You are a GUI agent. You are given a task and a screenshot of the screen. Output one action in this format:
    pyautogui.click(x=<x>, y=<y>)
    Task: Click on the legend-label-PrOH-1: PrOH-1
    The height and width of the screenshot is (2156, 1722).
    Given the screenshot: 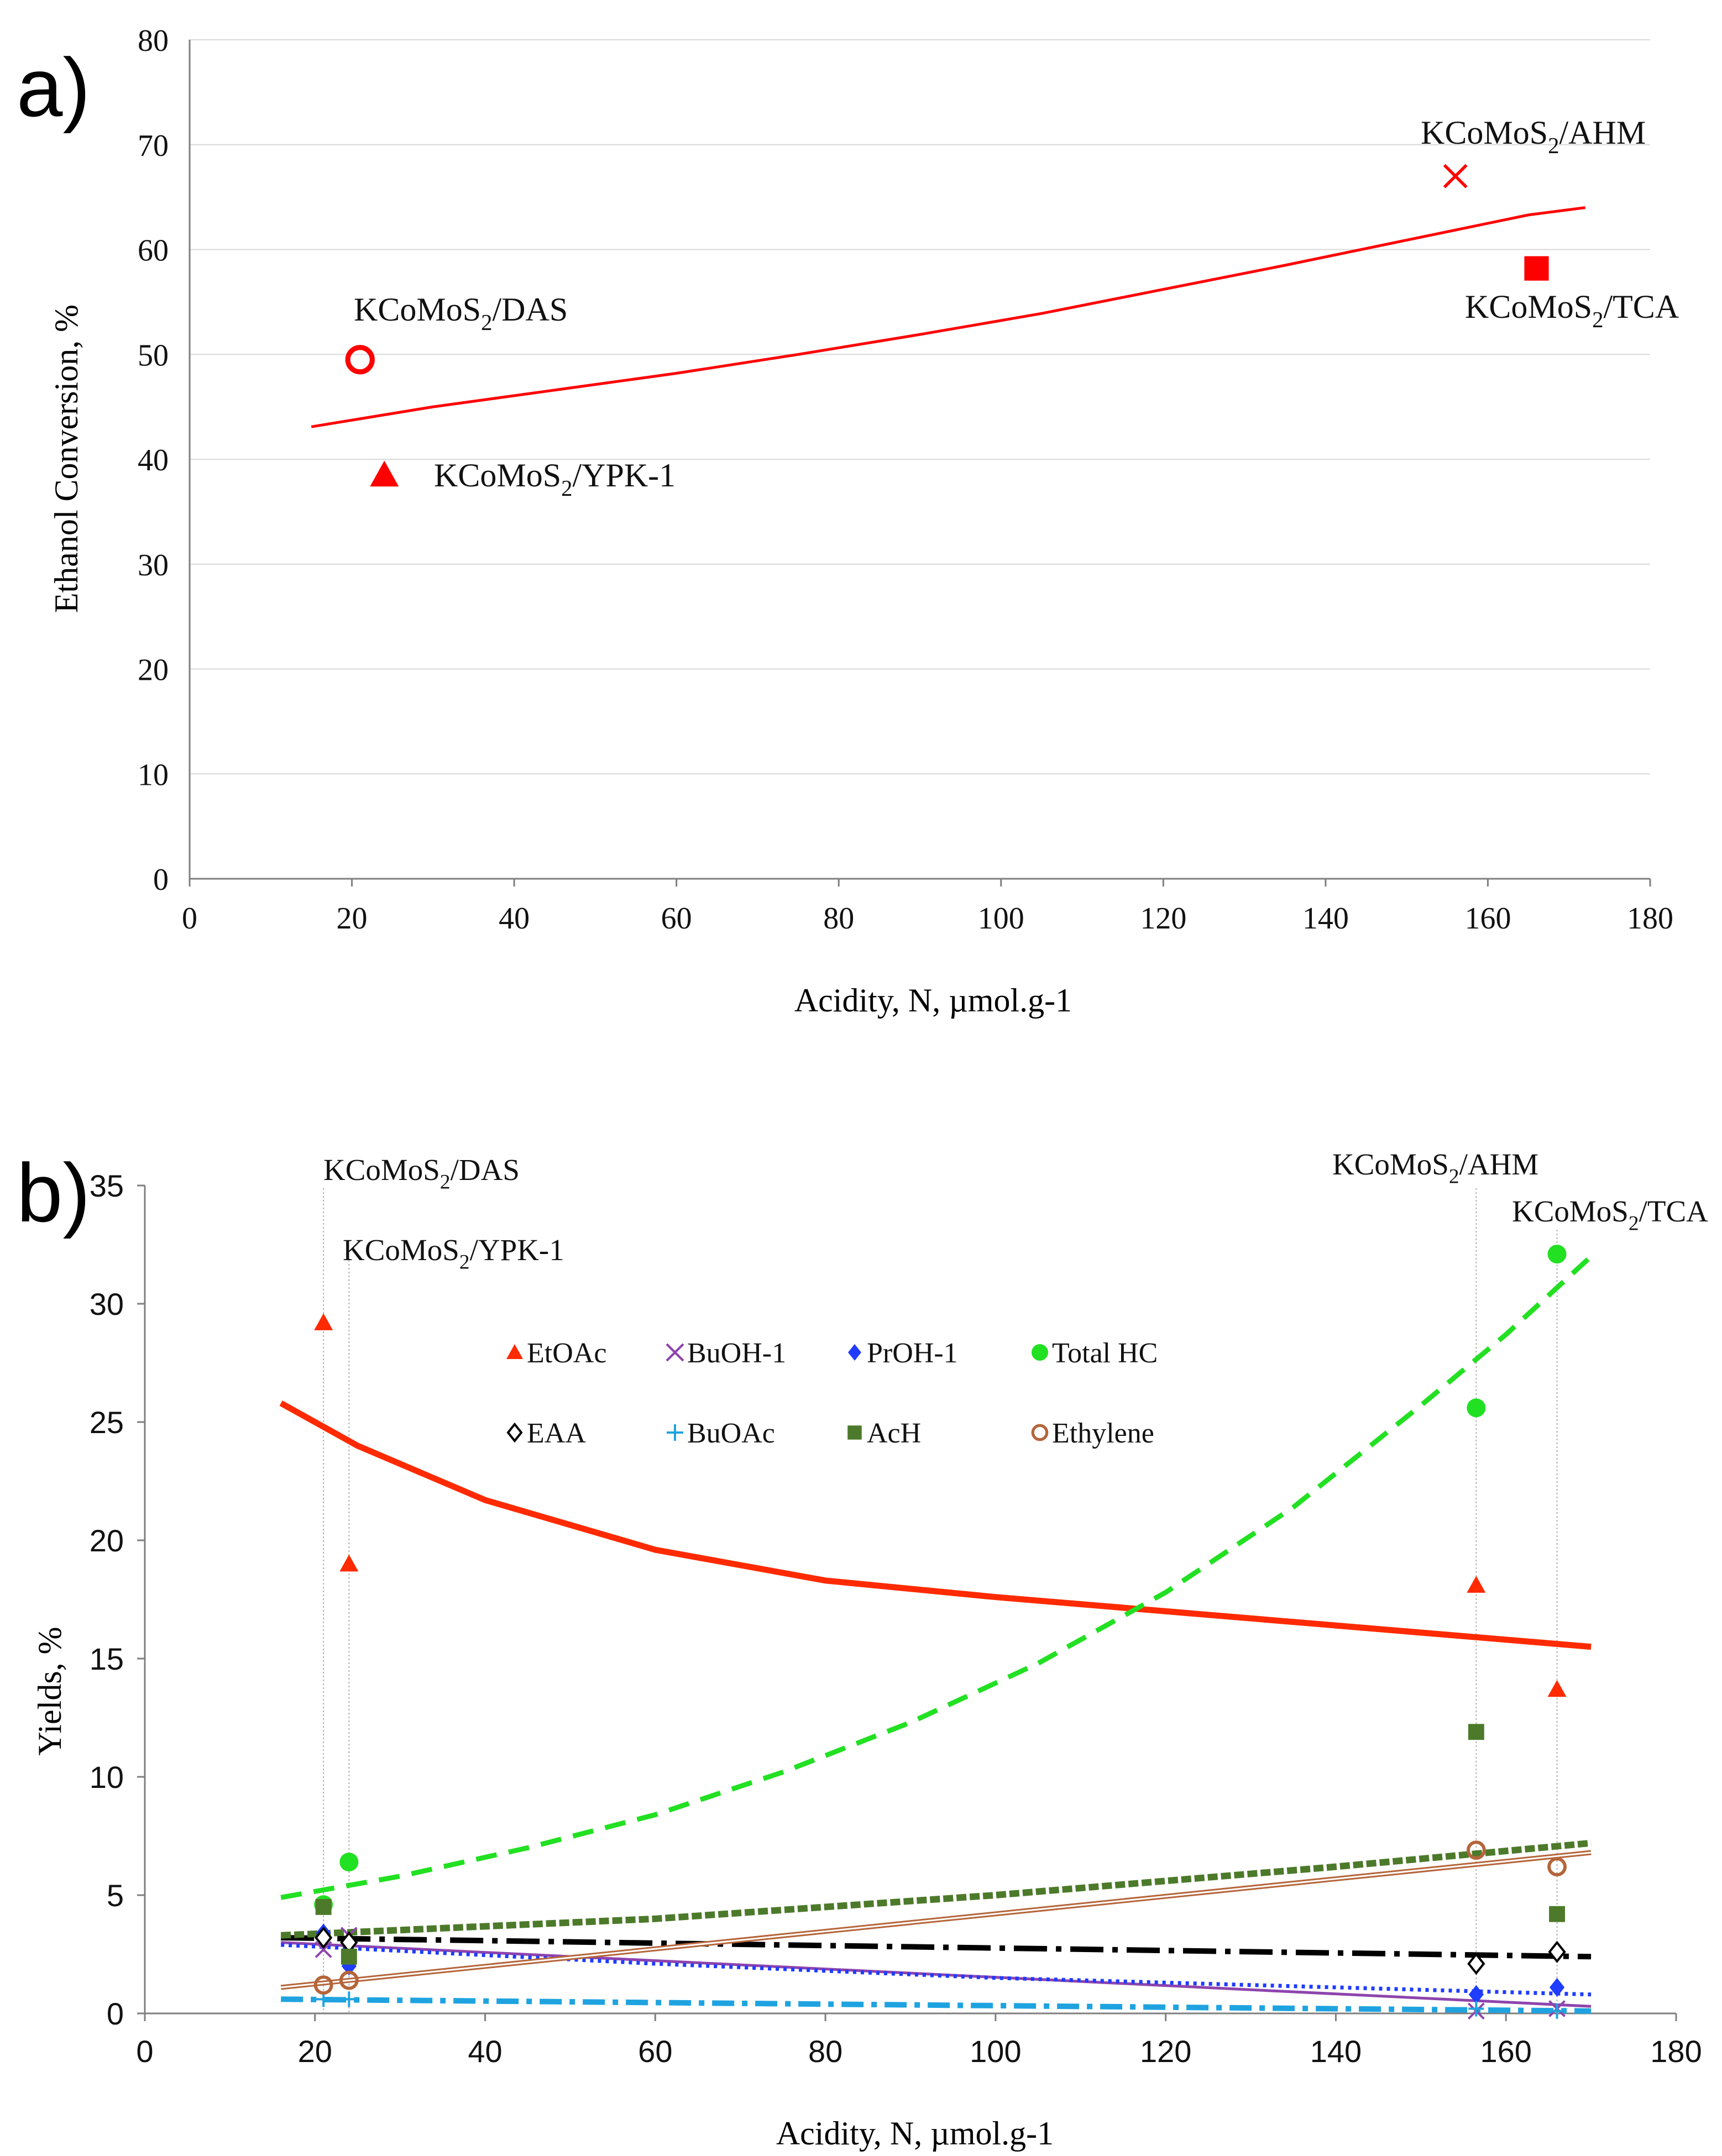 What is the action you would take?
    pyautogui.click(x=912, y=1353)
    